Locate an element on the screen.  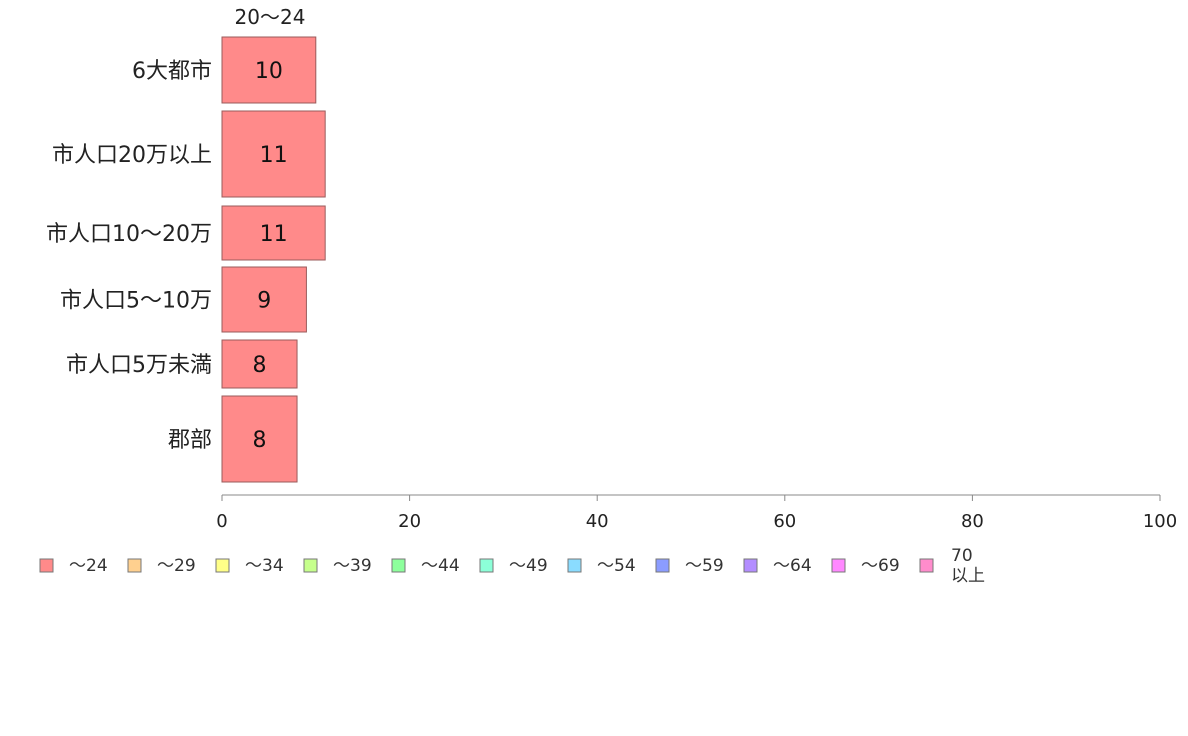
x-tick-label: 100 is located at coordinates (1160, 521).